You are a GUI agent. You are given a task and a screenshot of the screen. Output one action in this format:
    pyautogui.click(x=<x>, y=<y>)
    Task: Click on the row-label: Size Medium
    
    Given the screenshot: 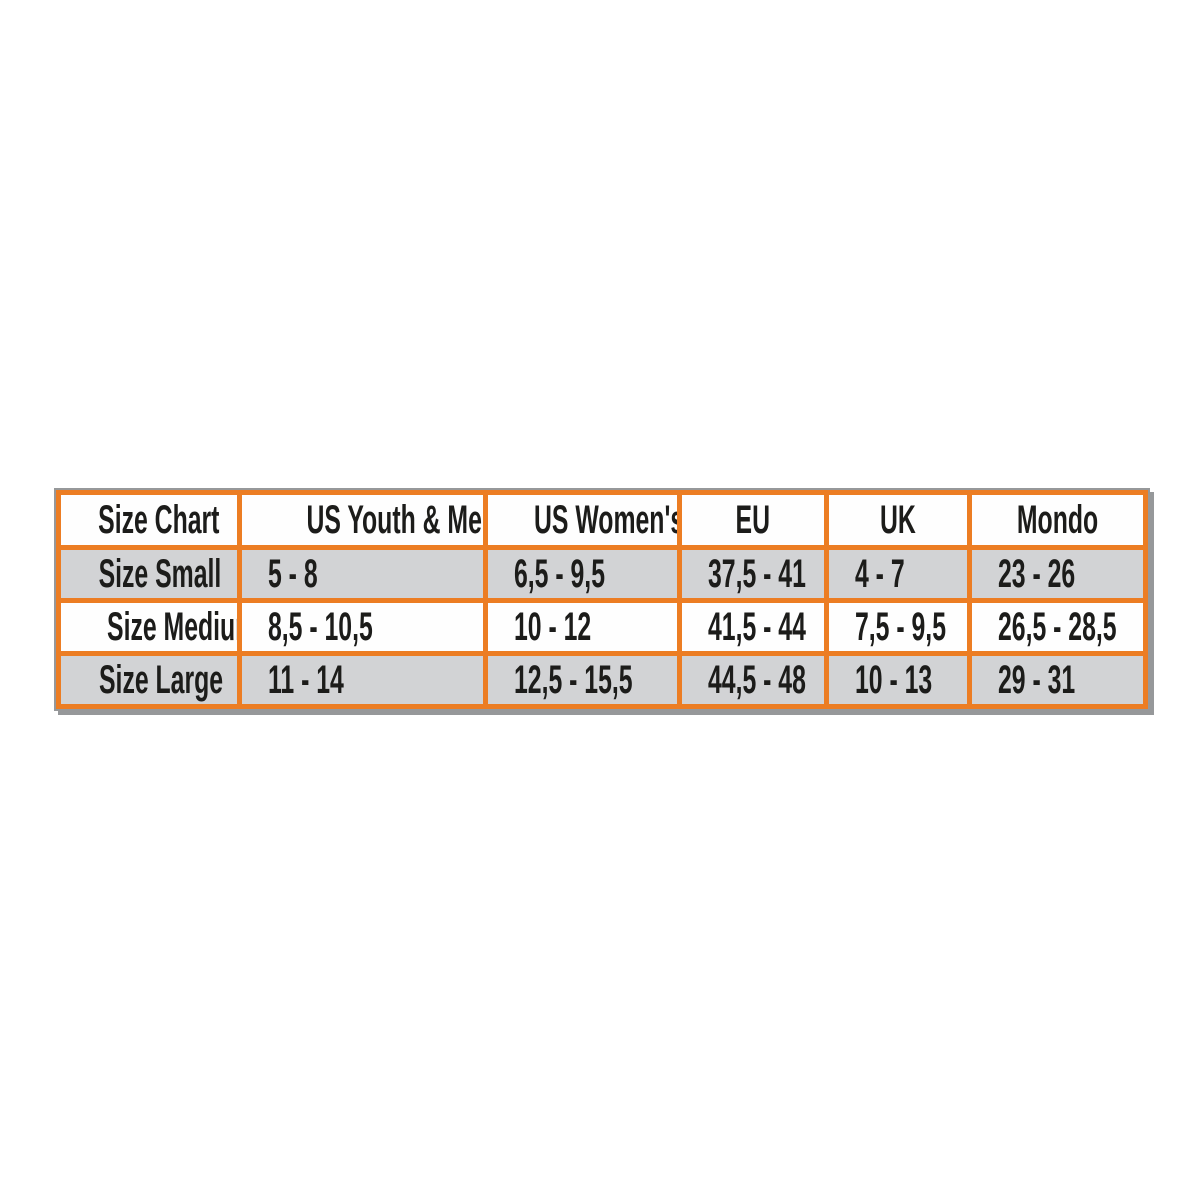 What is the action you would take?
    pyautogui.click(x=149, y=627)
    